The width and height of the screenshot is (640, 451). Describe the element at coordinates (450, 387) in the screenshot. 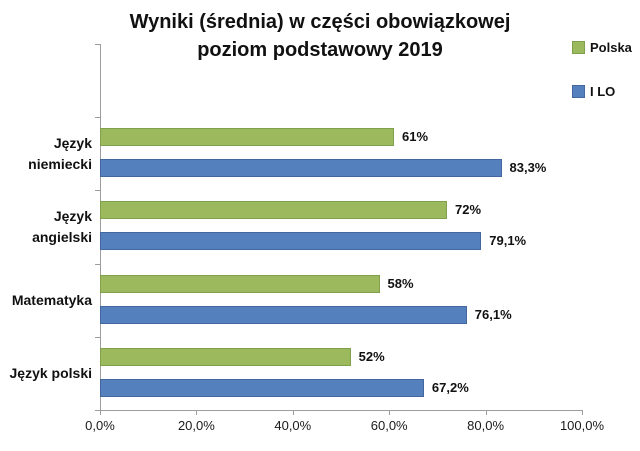

I see `bar-value-label: 67,2%` at that location.